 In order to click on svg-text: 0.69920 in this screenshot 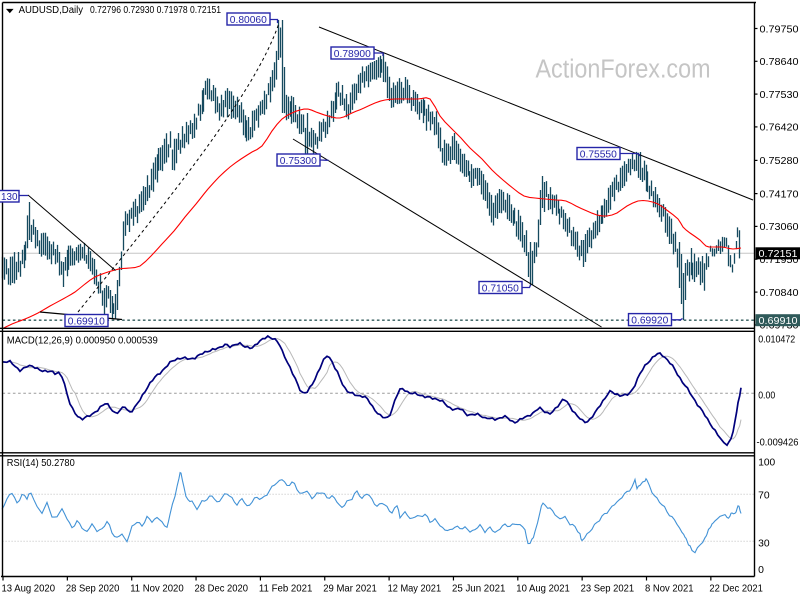, I will do `click(649, 320)`.